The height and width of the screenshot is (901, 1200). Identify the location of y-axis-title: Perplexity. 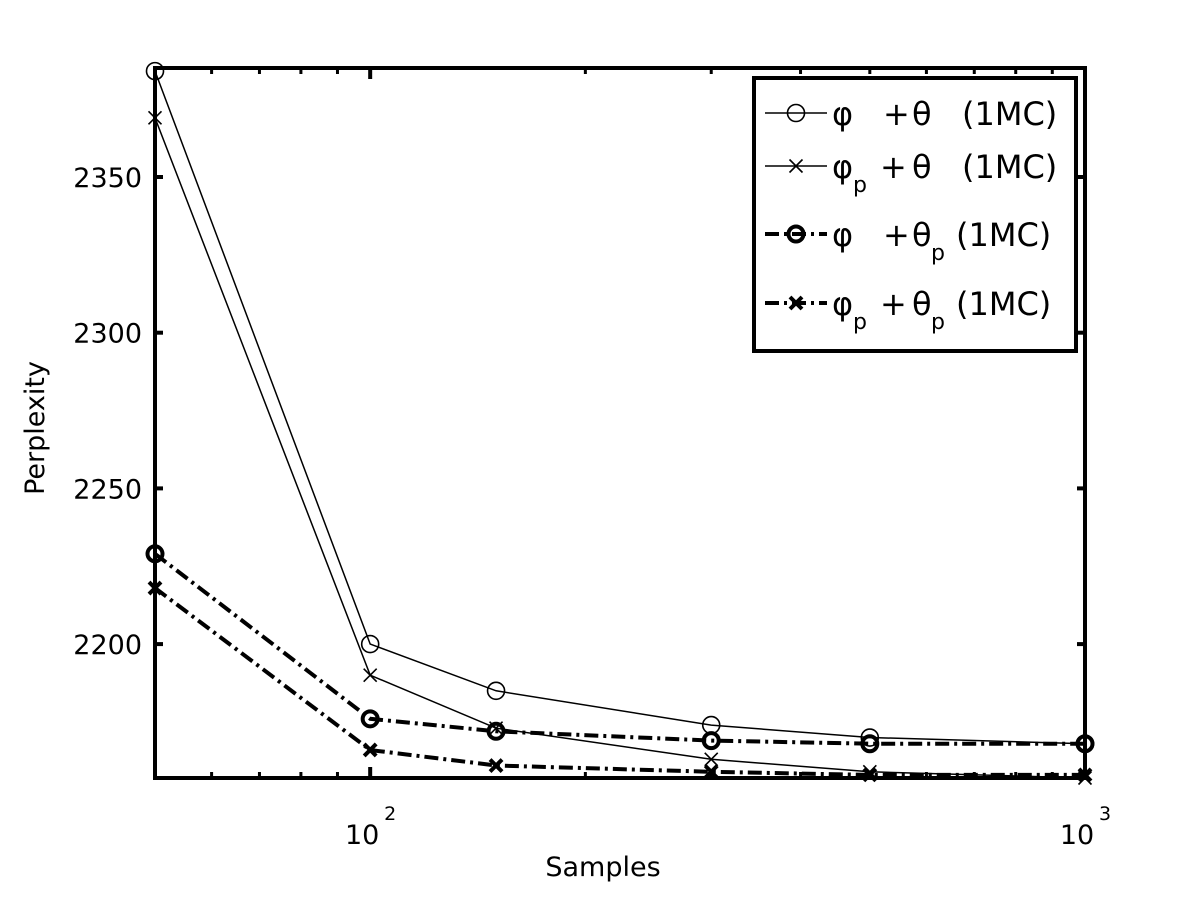
(35, 428).